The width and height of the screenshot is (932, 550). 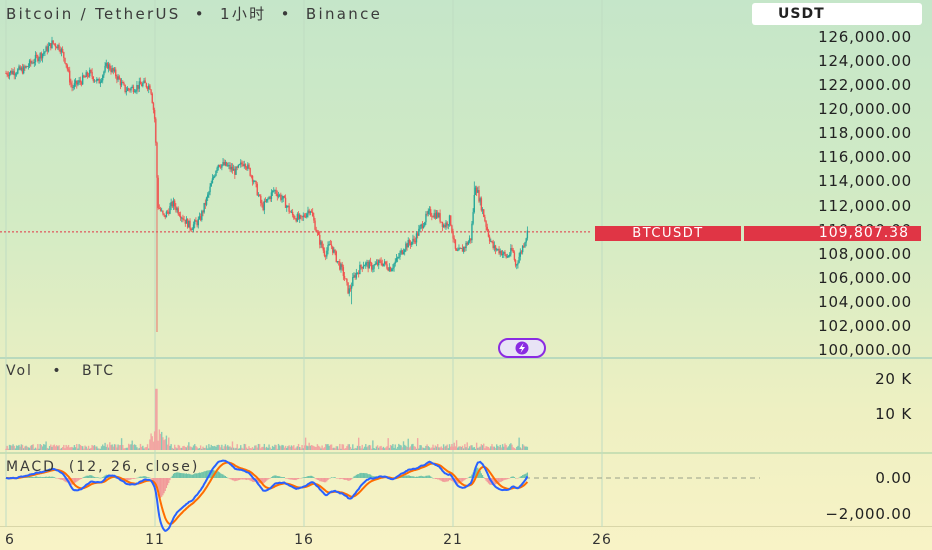 I want to click on date-axis-label: 26, so click(x=602, y=540).